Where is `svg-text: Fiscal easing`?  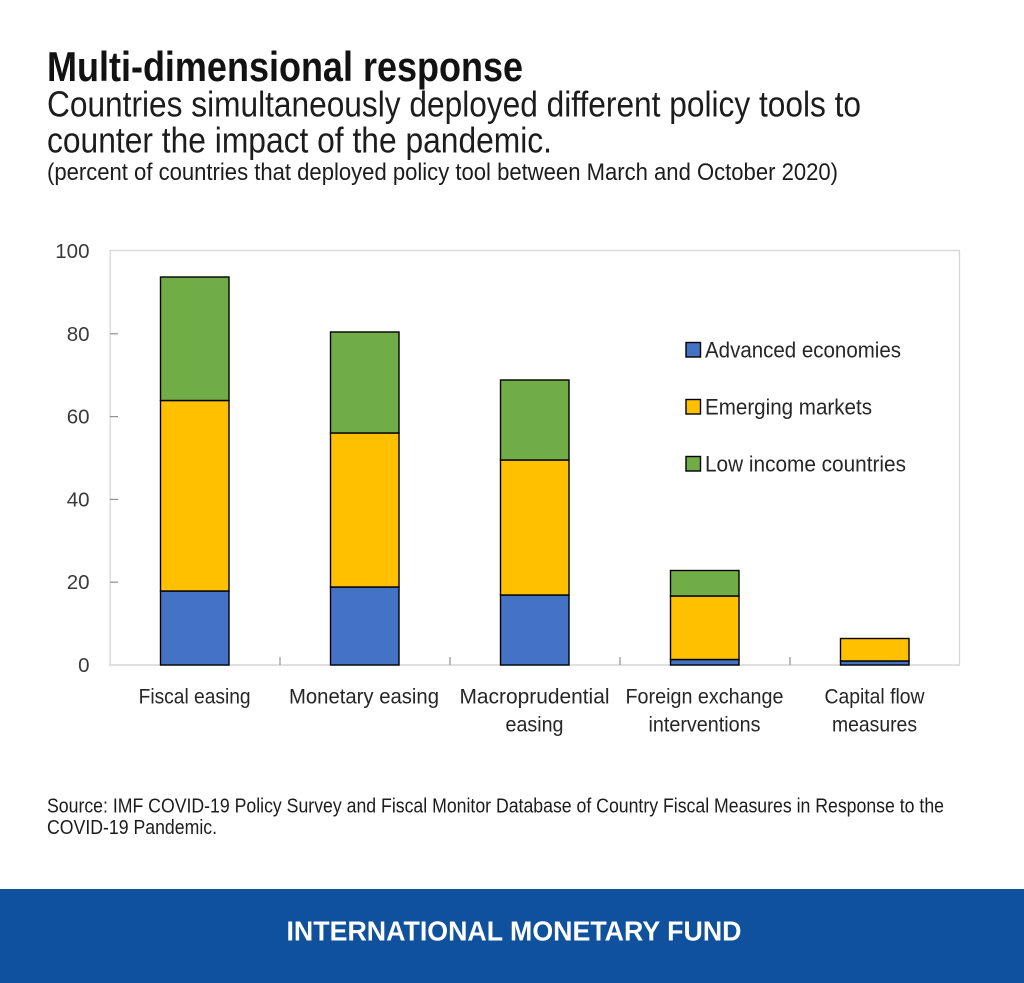
svg-text: Fiscal easing is located at coordinates (195, 696).